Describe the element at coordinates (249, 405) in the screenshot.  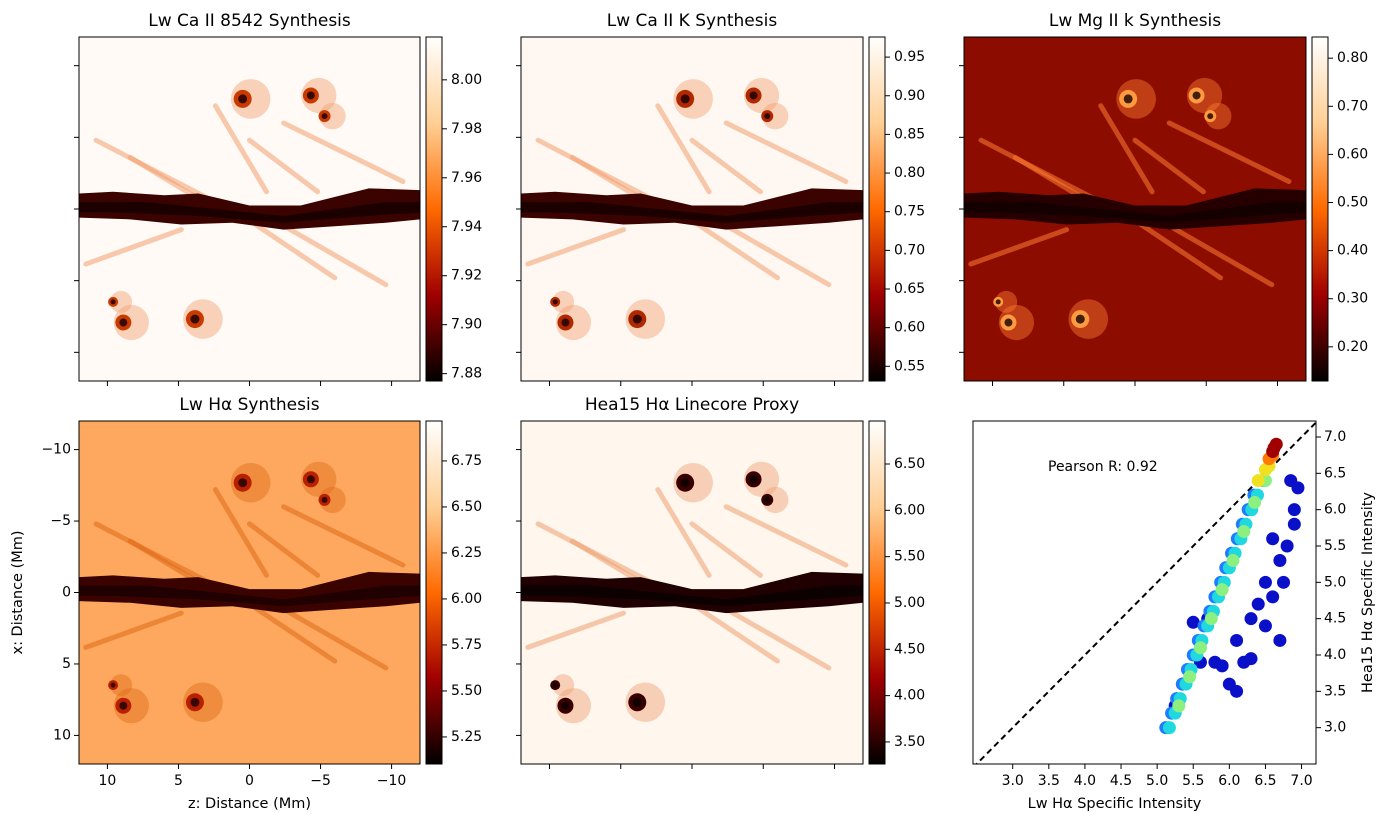
I see `panel-title: Lw Hα Synthesis` at that location.